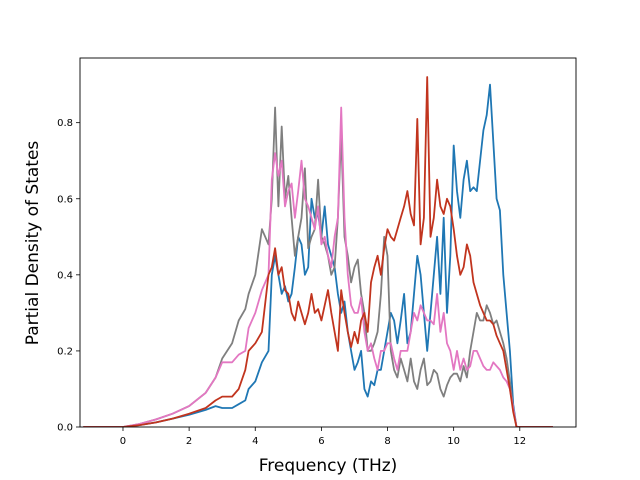 The height and width of the screenshot is (480, 640). I want to click on x-axis-label: Frequency (THz), so click(328, 466).